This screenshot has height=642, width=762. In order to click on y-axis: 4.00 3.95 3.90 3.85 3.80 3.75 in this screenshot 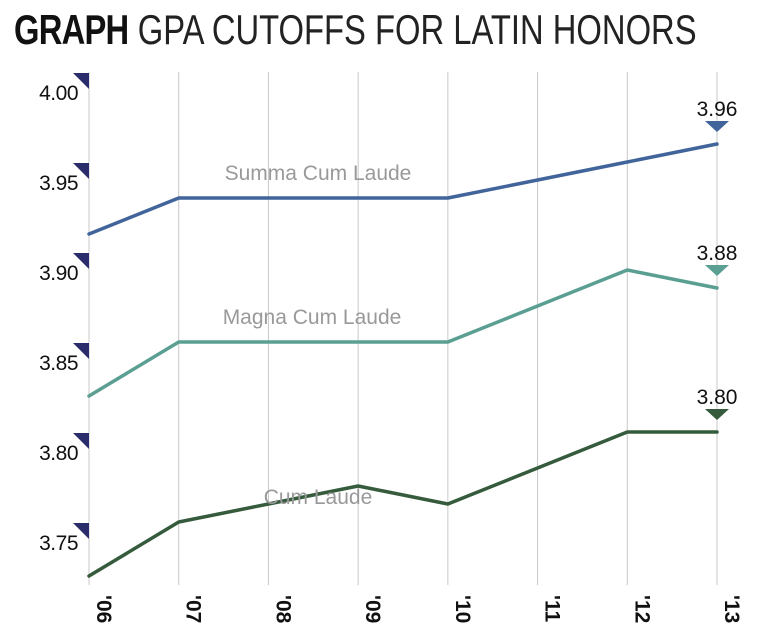, I will do `click(64, 314)`.